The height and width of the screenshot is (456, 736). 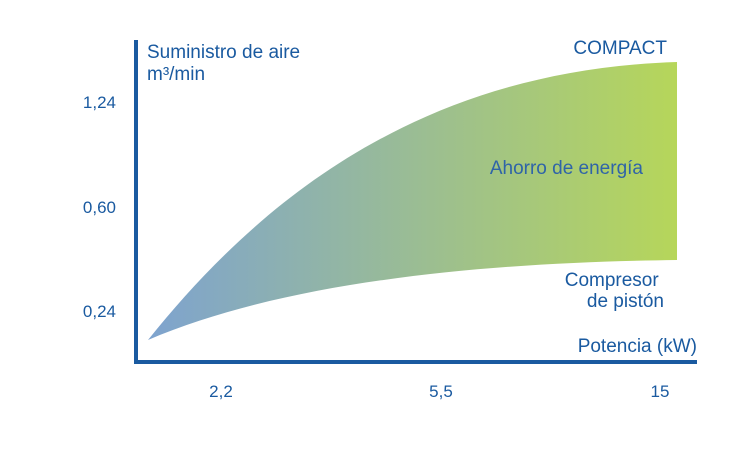 What do you see at coordinates (620, 48) in the screenshot?
I see `series-label-compact: COMPACT` at bounding box center [620, 48].